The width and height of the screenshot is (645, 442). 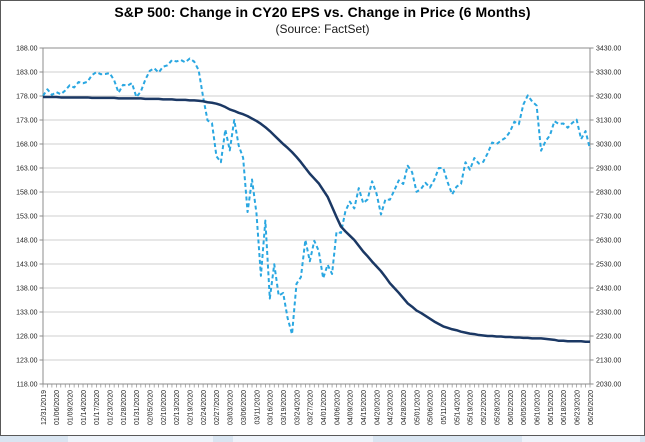 I want to click on right-axis-label: 2230.00, so click(x=608, y=336).